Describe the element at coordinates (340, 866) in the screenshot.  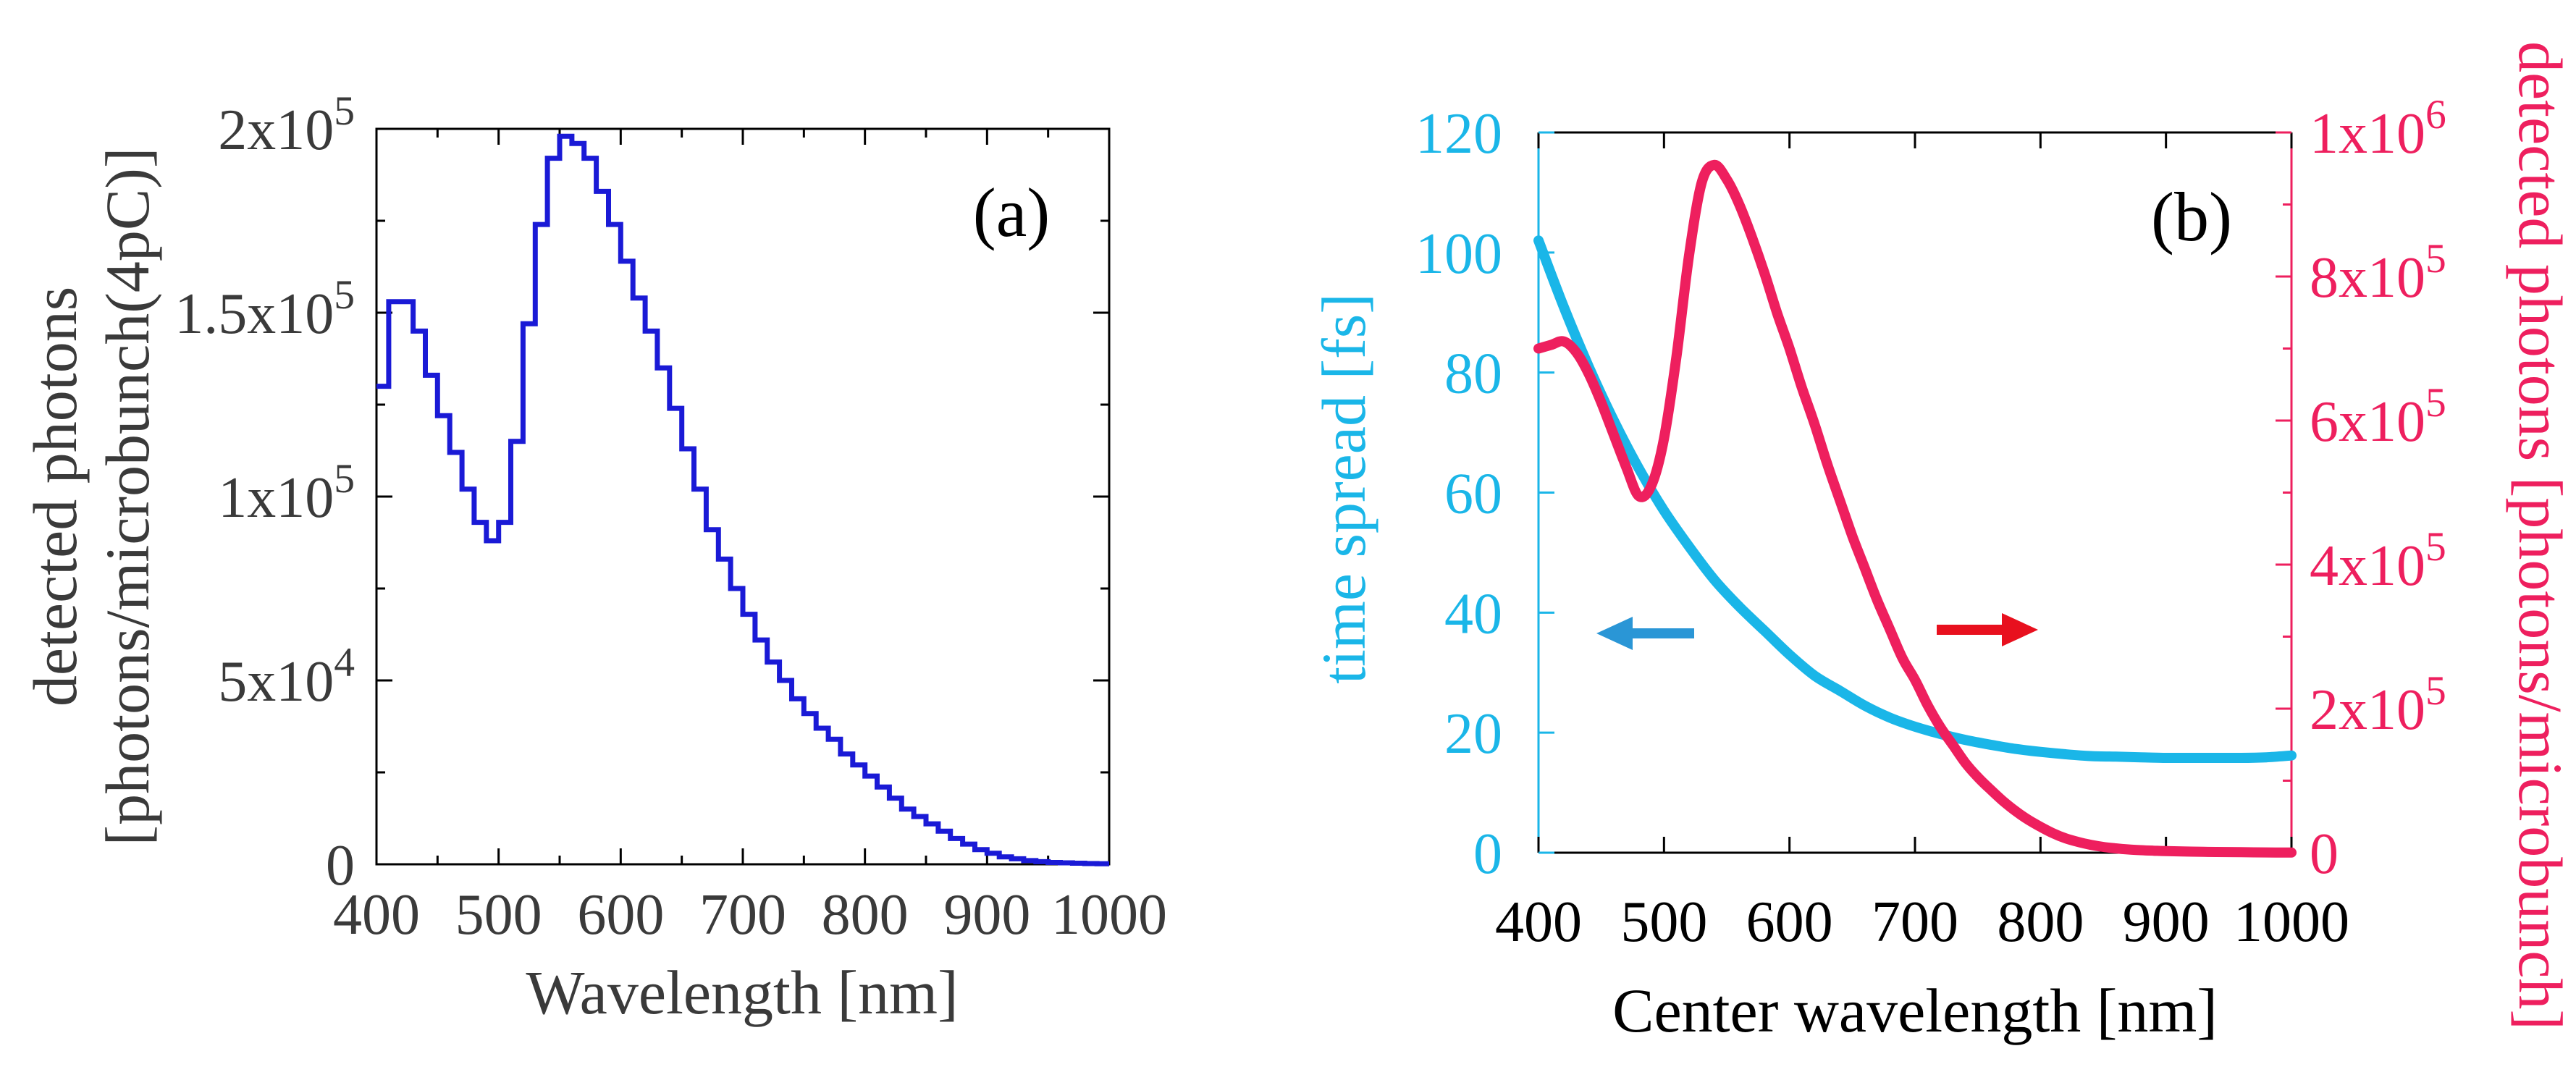
I see `y-tick-label: 0` at that location.